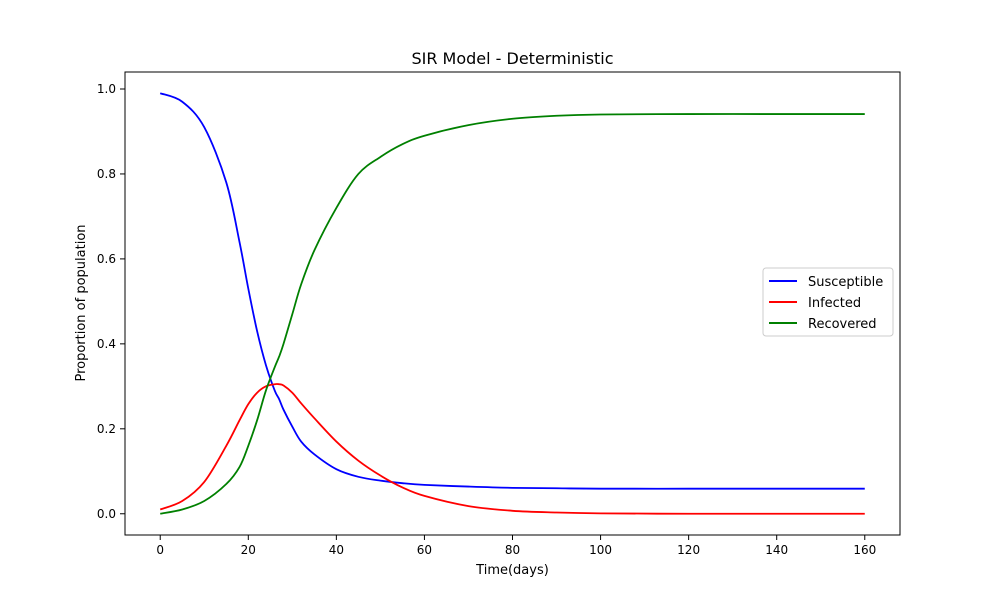  I want to click on legend-label-recovered: Recovered, so click(842, 324).